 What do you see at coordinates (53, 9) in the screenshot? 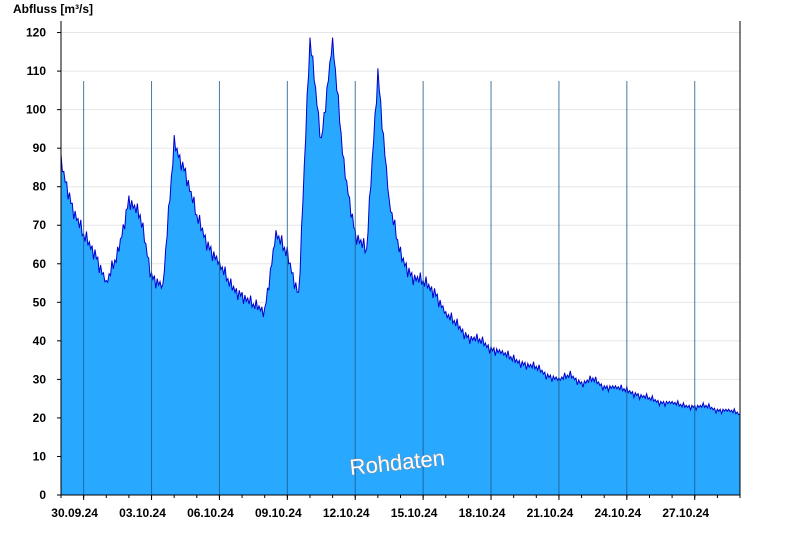
I see `y-axis-title: Abfluss [m³/s]` at bounding box center [53, 9].